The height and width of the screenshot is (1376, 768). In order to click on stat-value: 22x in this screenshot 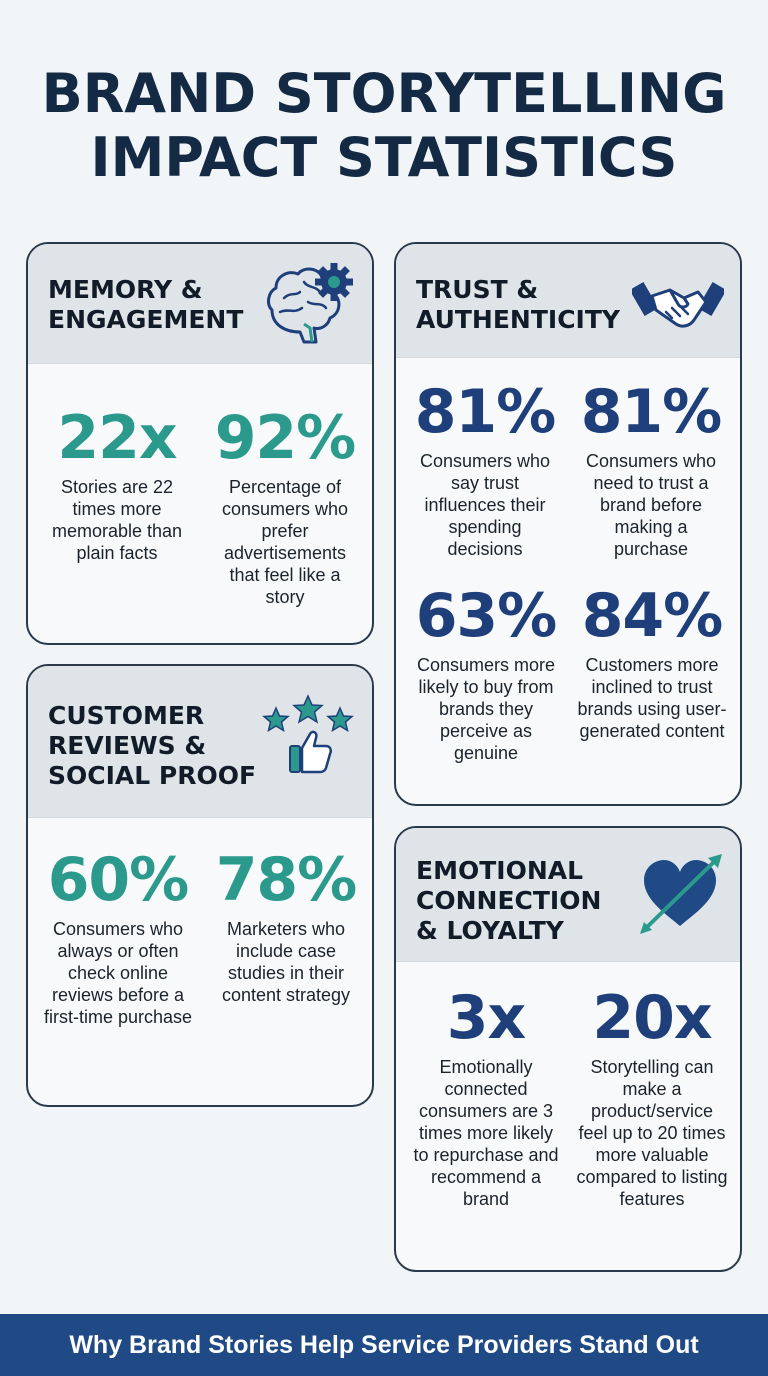, I will do `click(117, 438)`.